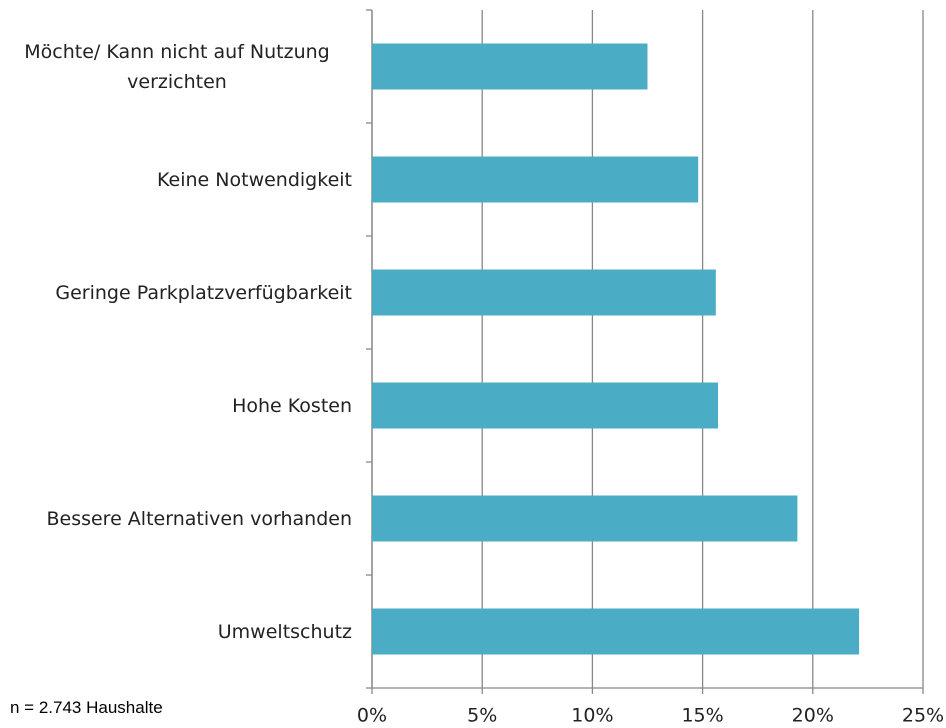 This screenshot has height=728, width=946. I want to click on y-tick-label-box: Bessere Alternativen vorhanden, so click(176, 519).